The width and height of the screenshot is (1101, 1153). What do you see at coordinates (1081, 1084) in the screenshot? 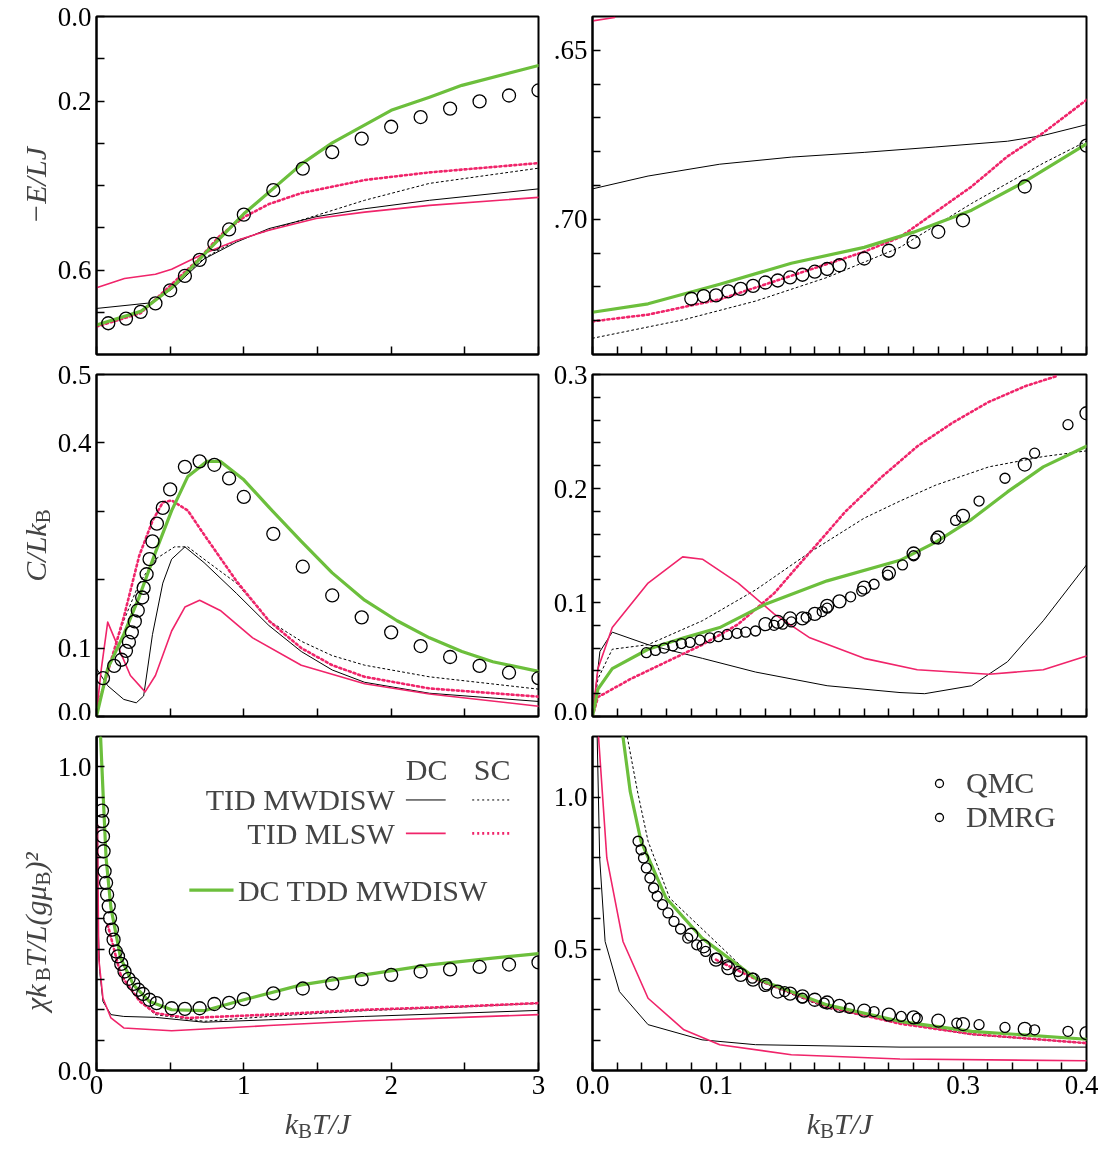
I see `x-tick-label: 0.4` at bounding box center [1081, 1084].